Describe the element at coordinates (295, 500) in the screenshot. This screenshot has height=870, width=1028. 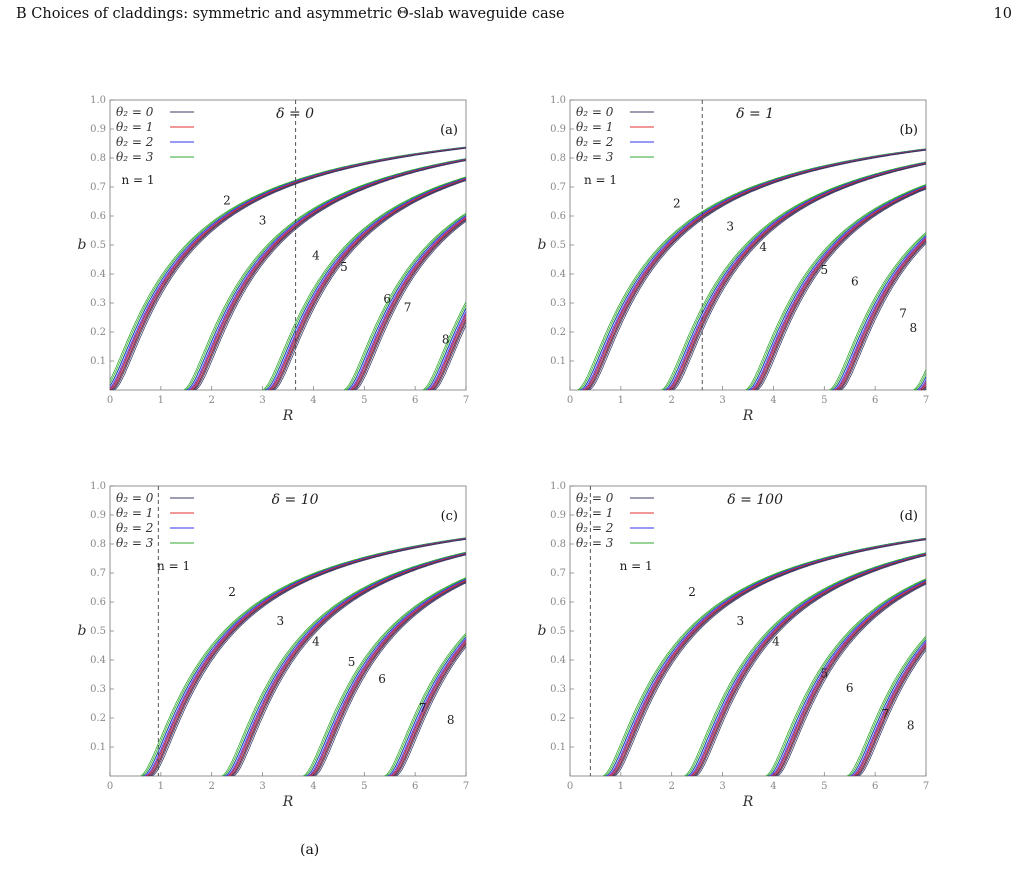
I see `delta-annotation: δ = 10` at that location.